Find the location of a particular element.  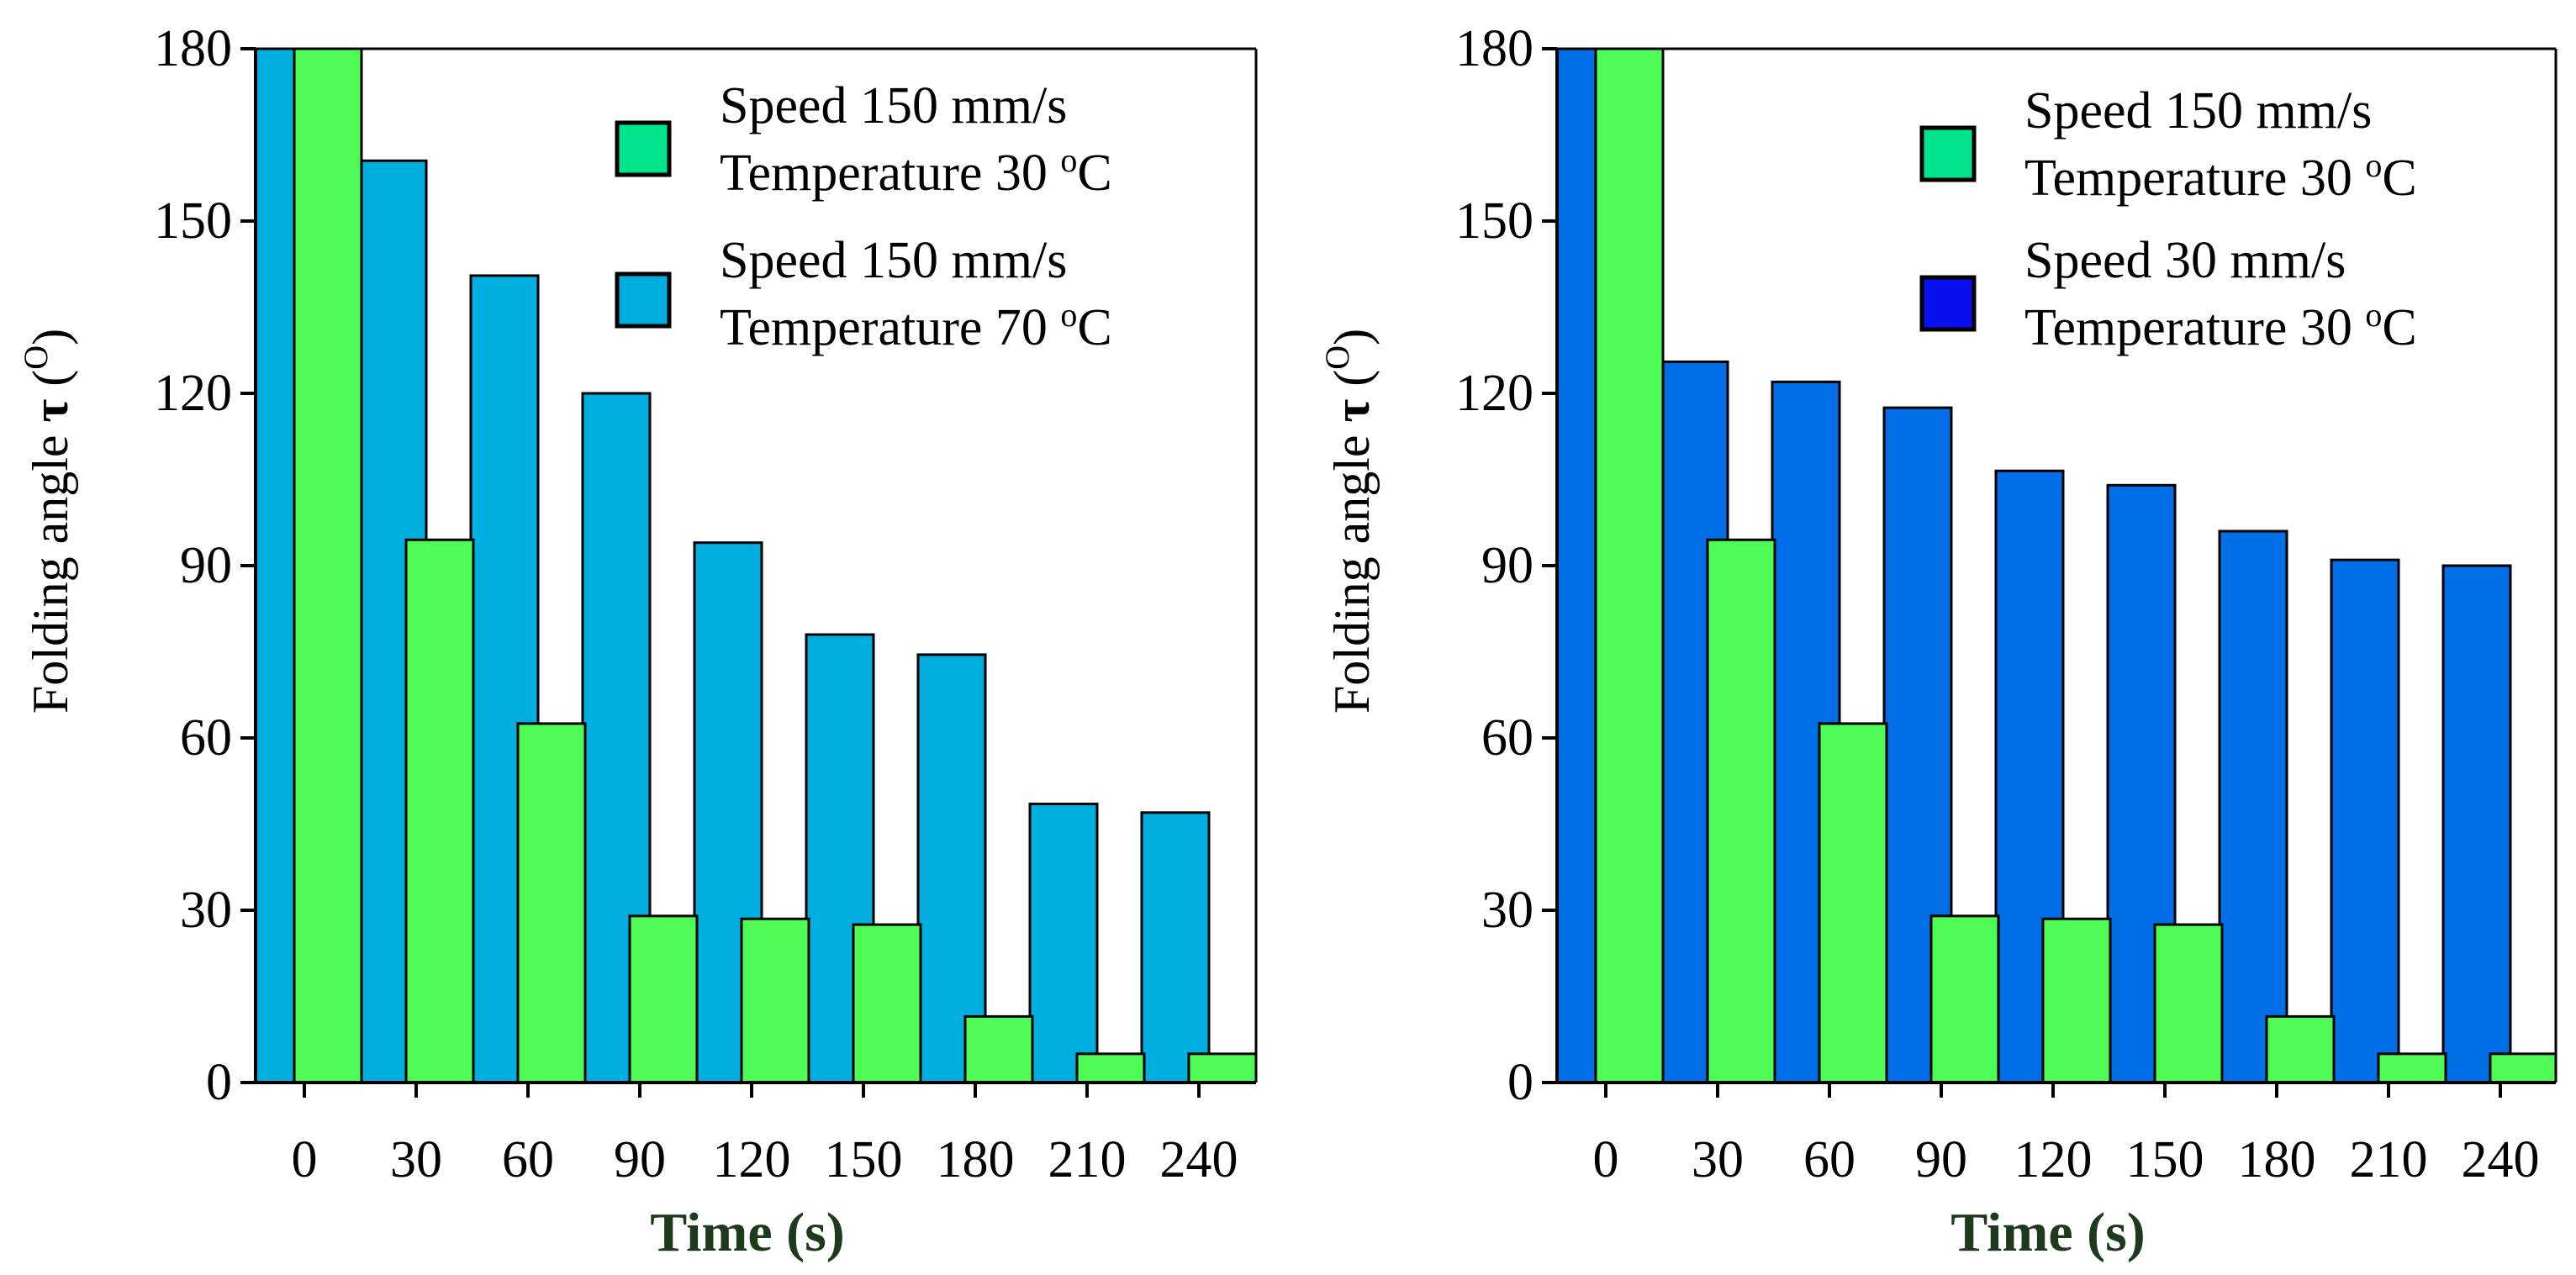

legend-label-line2-text: Temperature 70 is located at coordinates (890, 327).